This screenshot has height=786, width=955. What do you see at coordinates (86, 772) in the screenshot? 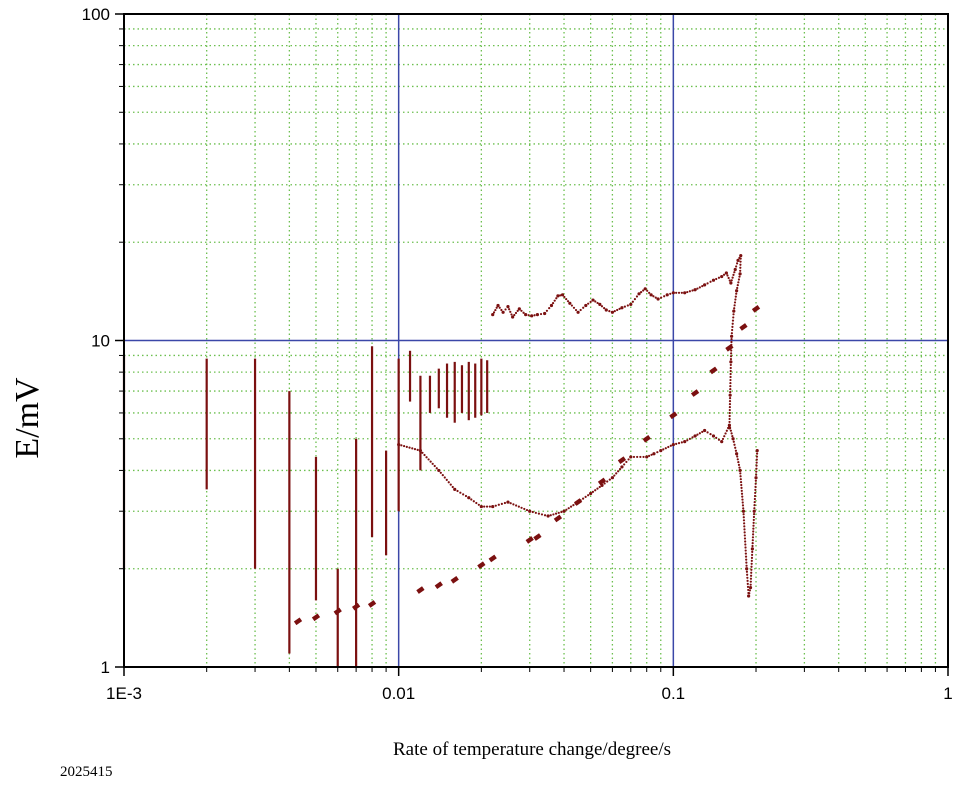
I see `figure-id: 2025415` at bounding box center [86, 772].